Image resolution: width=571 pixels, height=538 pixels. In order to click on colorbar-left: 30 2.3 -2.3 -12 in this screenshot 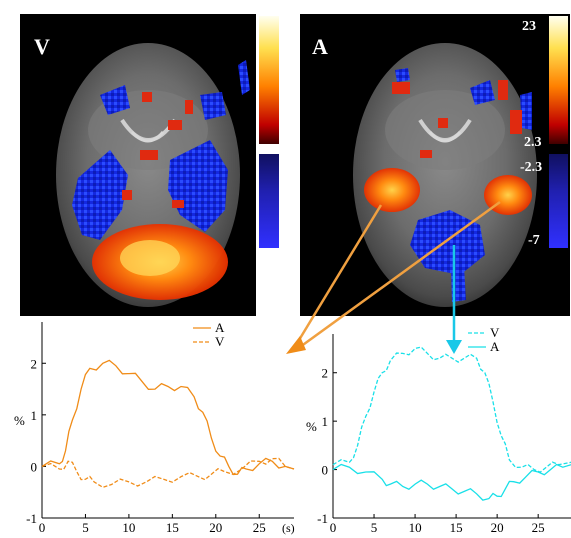, I will do `click(282, 132)`.